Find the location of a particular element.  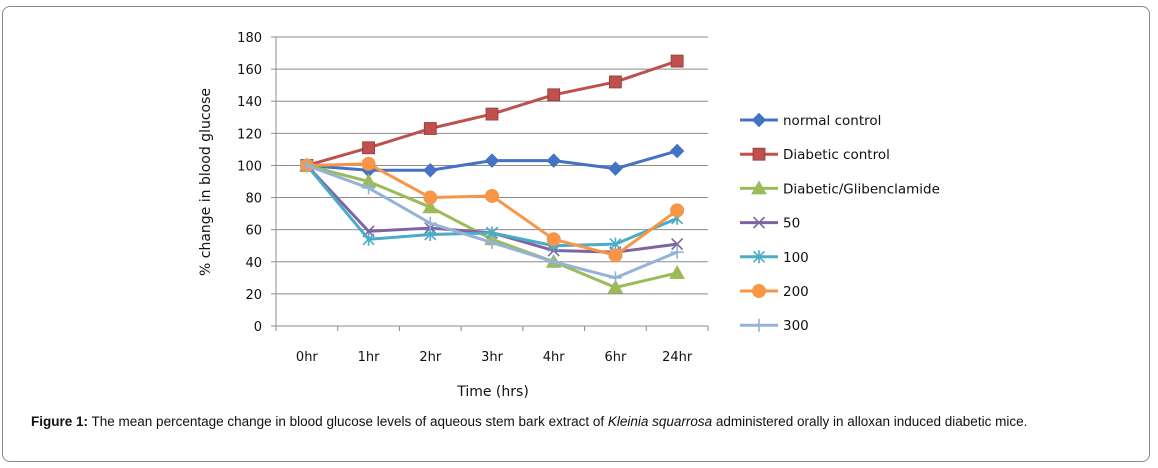

y-tick-label: 180 is located at coordinates (249, 38).